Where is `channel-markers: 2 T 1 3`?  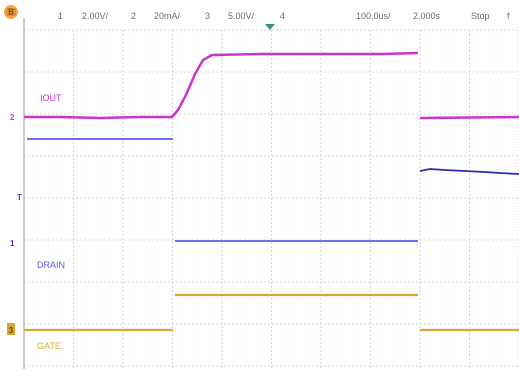 channel-markers: 2 T 1 3 is located at coordinates (14, 224).